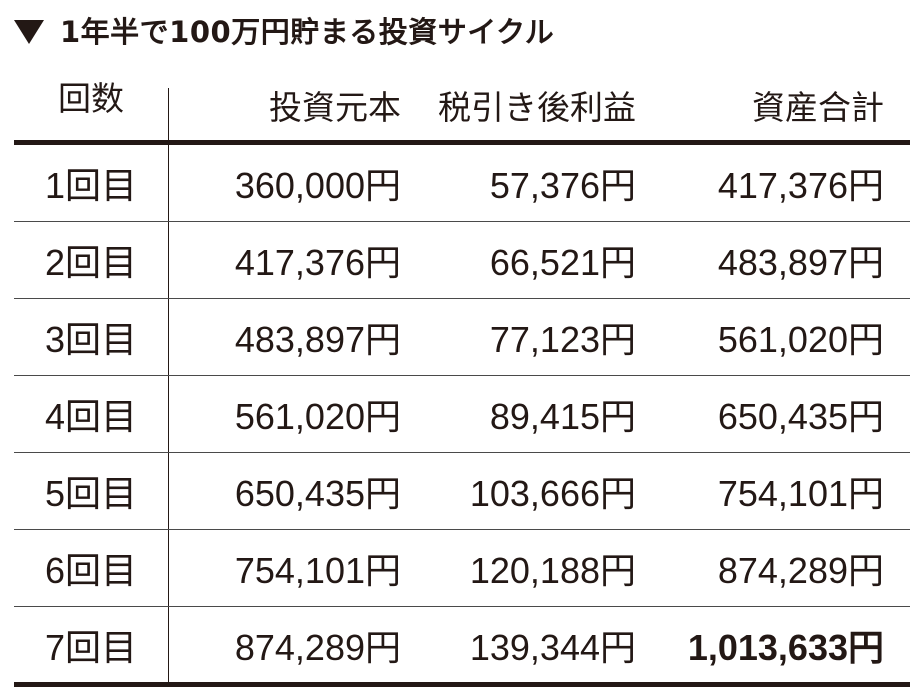  Describe the element at coordinates (562, 339) in the screenshot. I see `profit-cell: 77,123円` at that location.